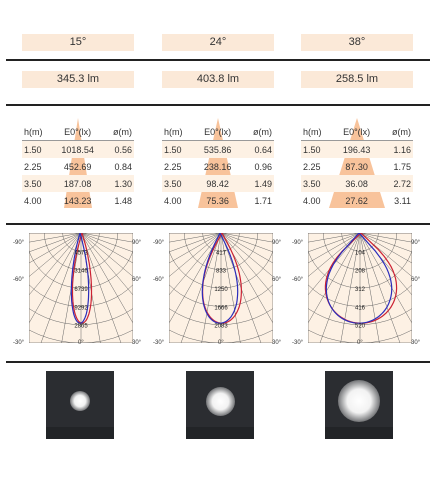  I want to click on polar-scale-label: 4573, so click(81, 253).